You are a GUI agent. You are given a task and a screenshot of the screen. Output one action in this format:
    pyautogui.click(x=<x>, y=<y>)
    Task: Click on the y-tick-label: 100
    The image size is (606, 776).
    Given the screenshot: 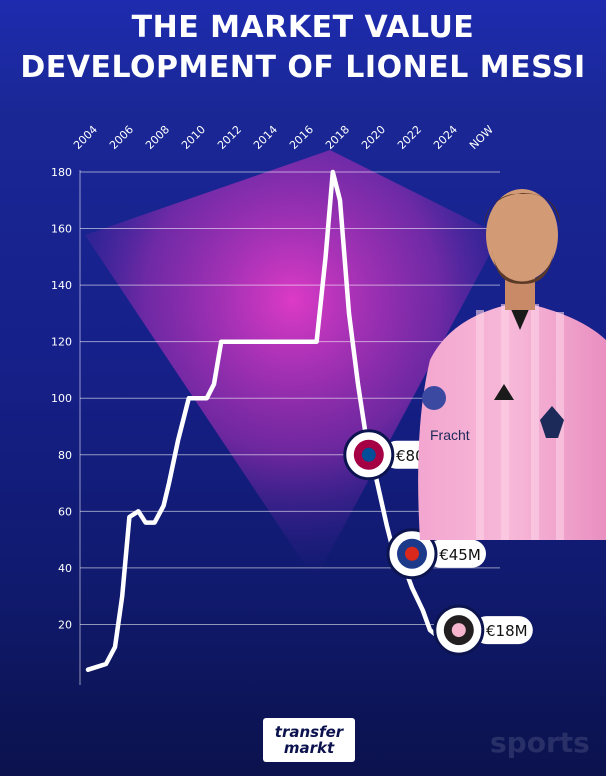 What is the action you would take?
    pyautogui.click(x=61, y=398)
    